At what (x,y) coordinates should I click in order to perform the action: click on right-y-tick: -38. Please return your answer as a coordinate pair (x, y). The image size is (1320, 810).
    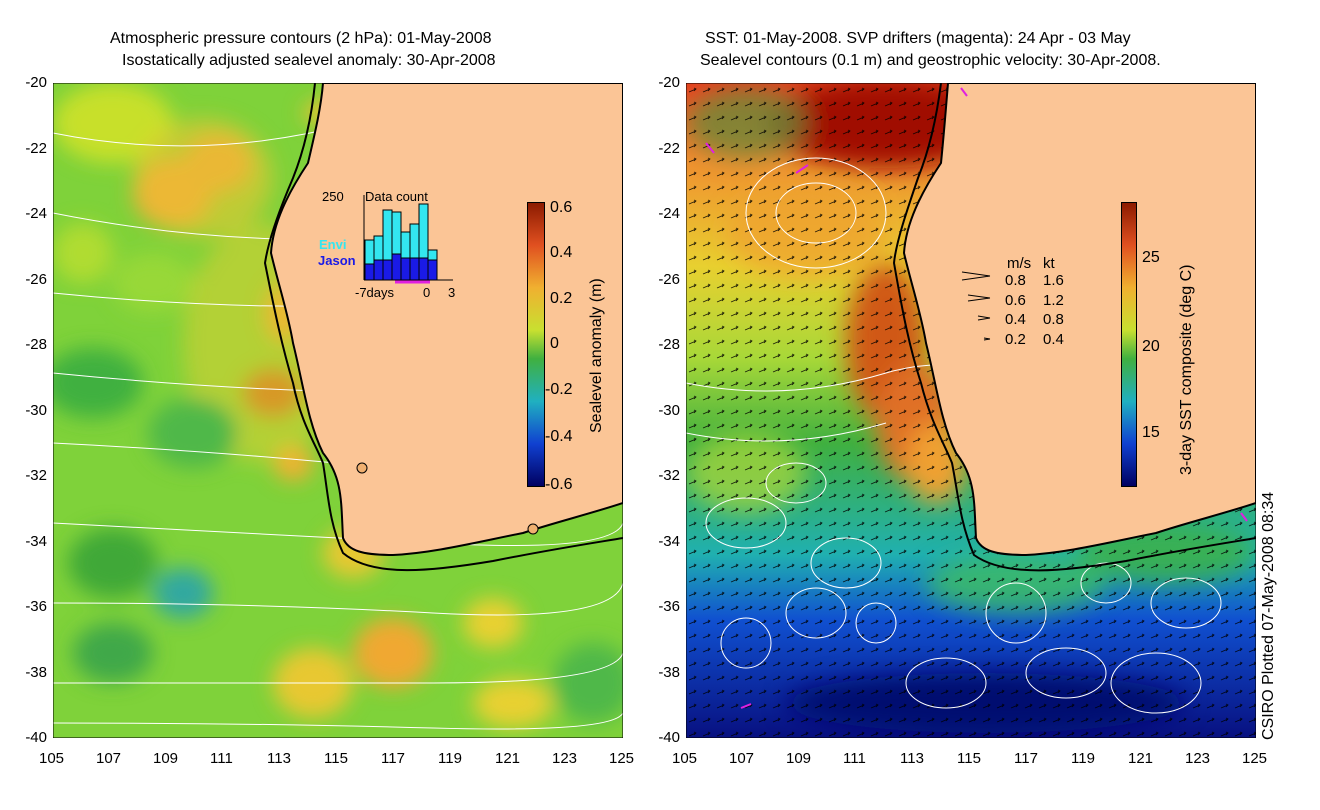
    Looking at the image, I should click on (669, 672).